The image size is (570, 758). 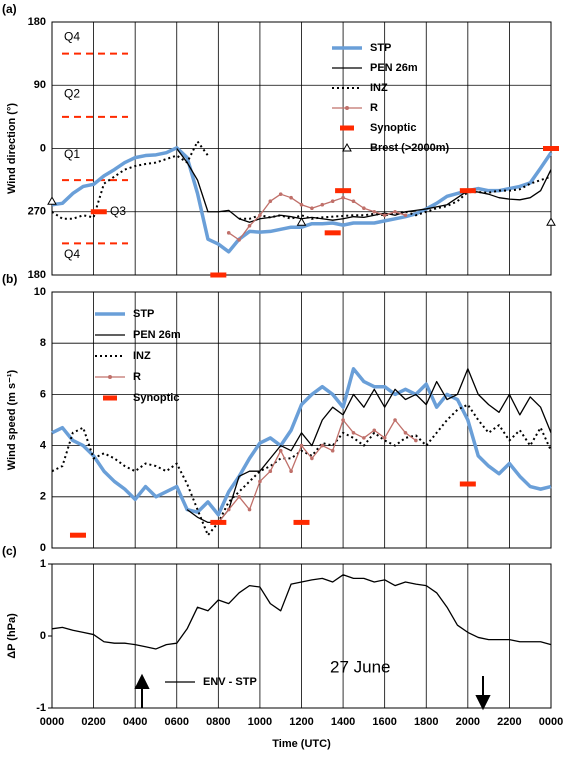 I want to click on y-axis-label: Wind direction (°), so click(x=12, y=148).